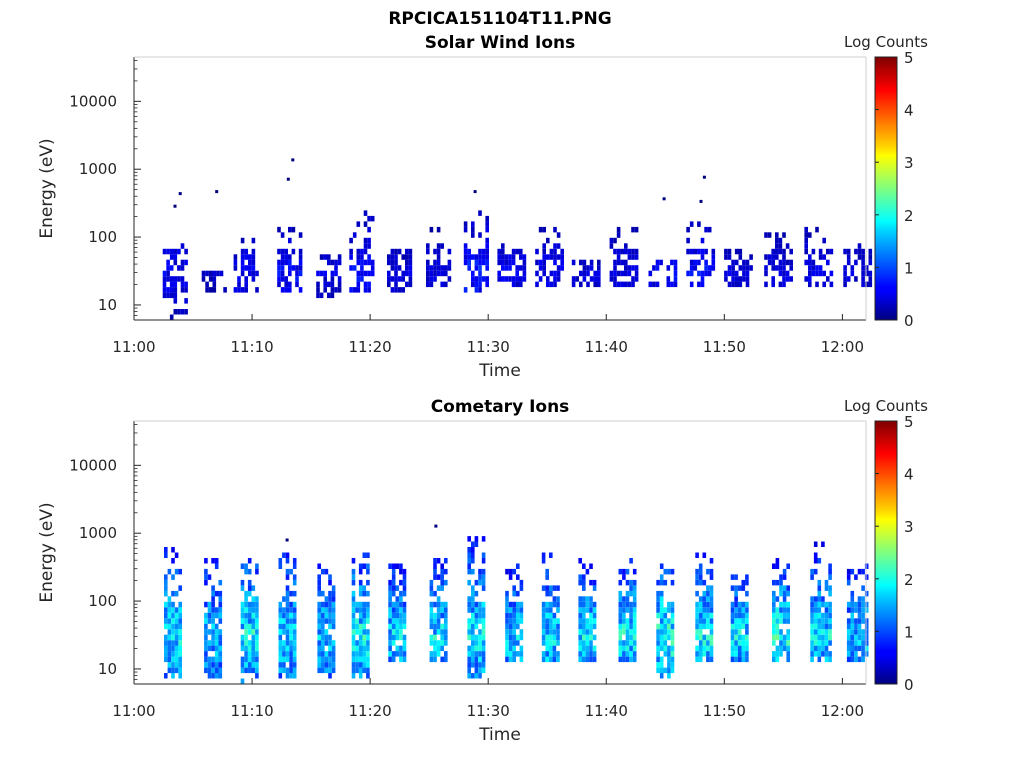 This screenshot has height=768, width=1024. I want to click on x-tick-label: 11:40, so click(606, 711).